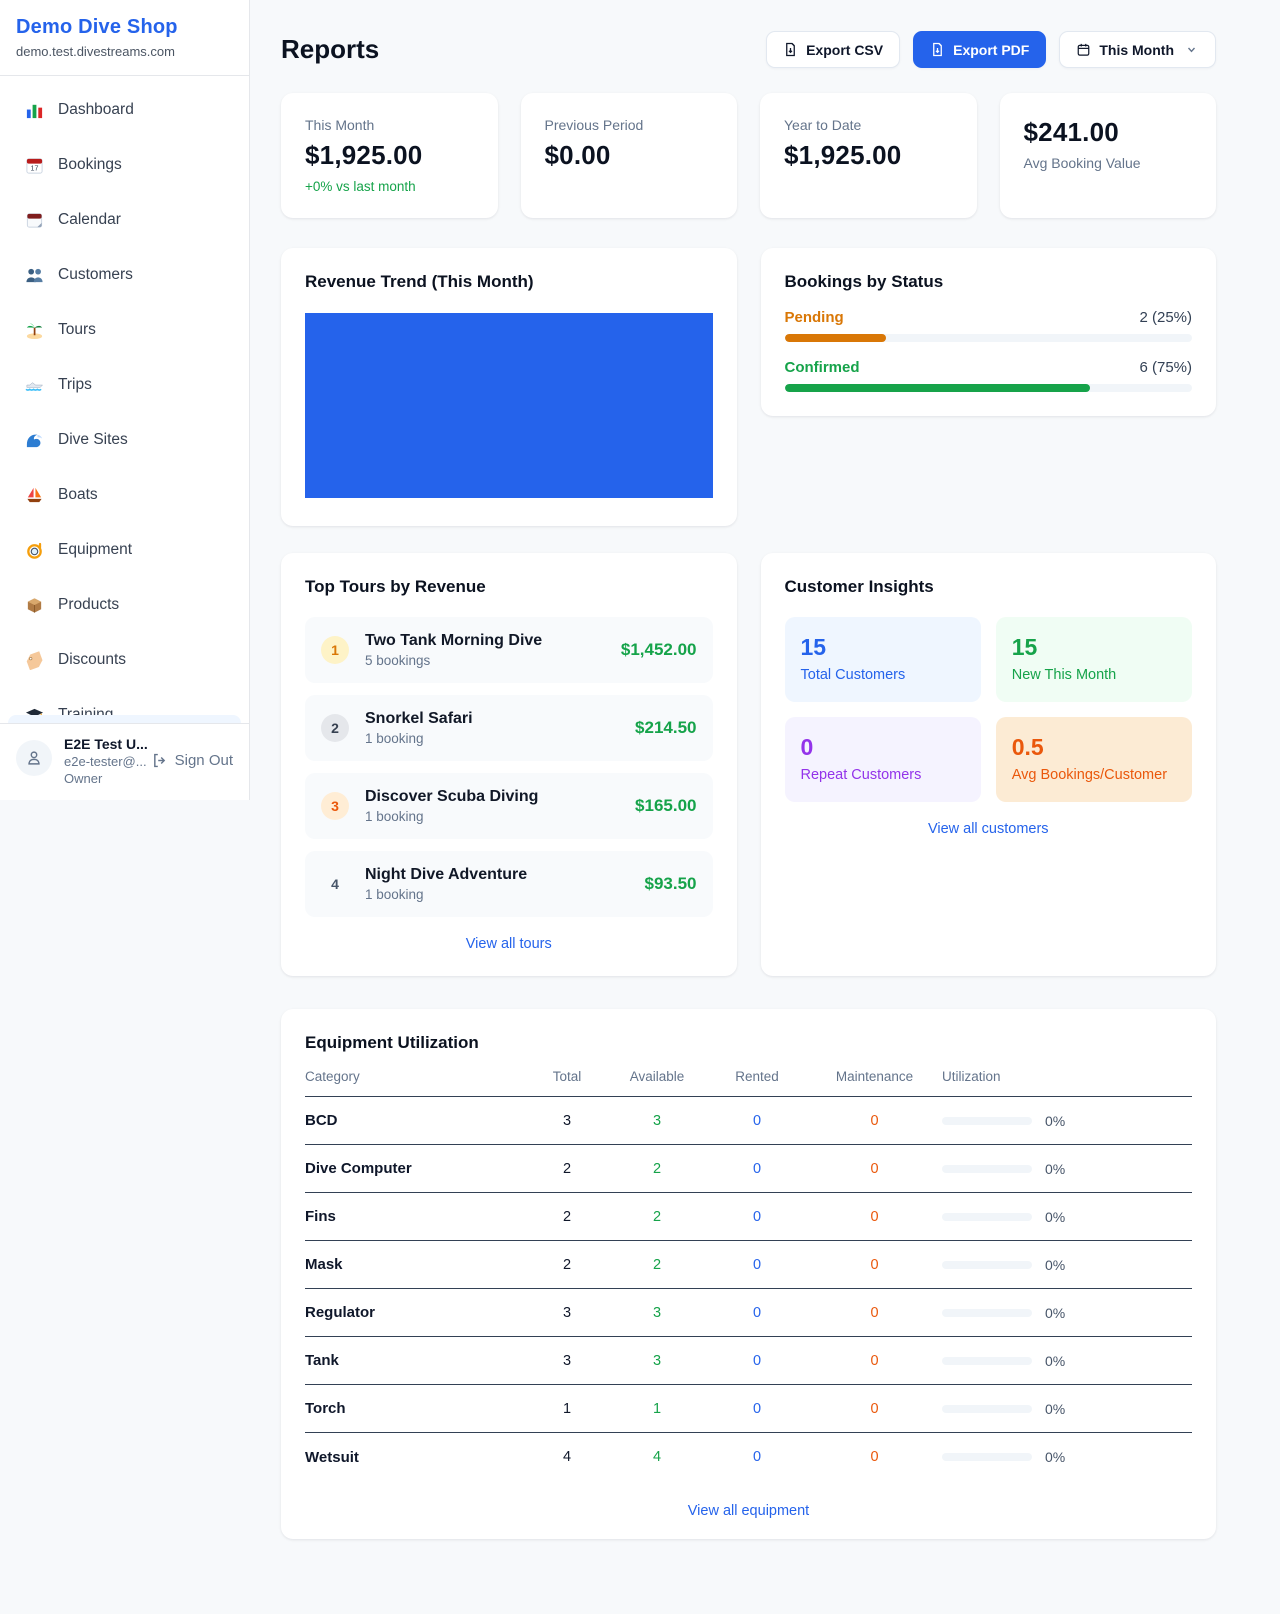  I want to click on island-icon, so click(34, 330).